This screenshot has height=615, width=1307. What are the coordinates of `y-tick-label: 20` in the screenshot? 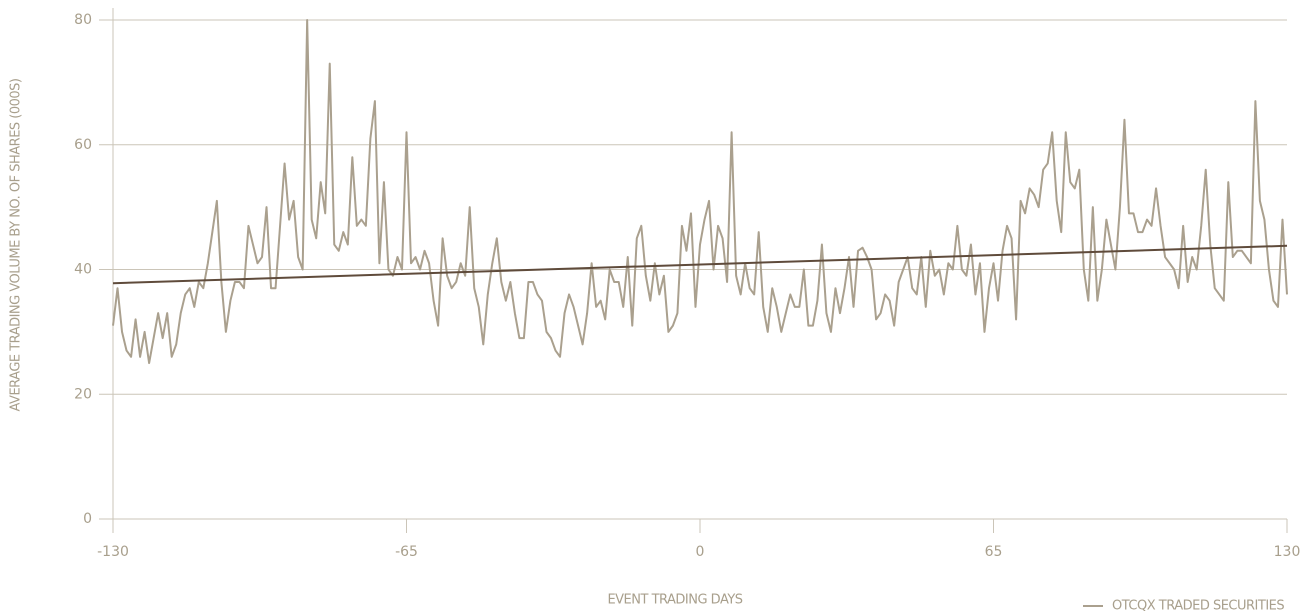 It's located at (83, 394).